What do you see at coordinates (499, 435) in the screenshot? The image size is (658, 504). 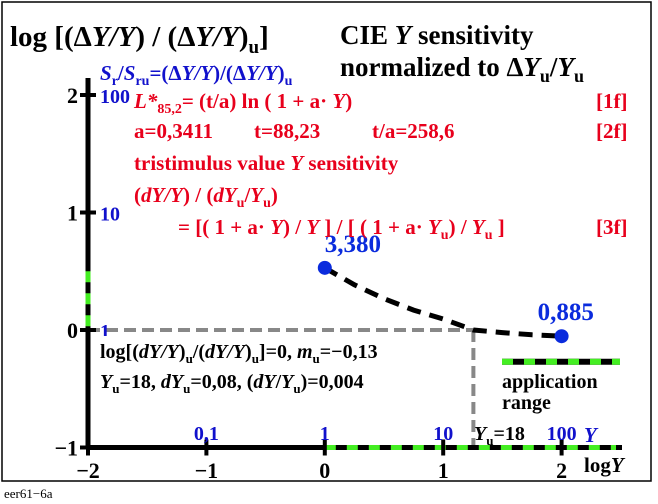 I see `yu-marker-label: Yu=18` at bounding box center [499, 435].